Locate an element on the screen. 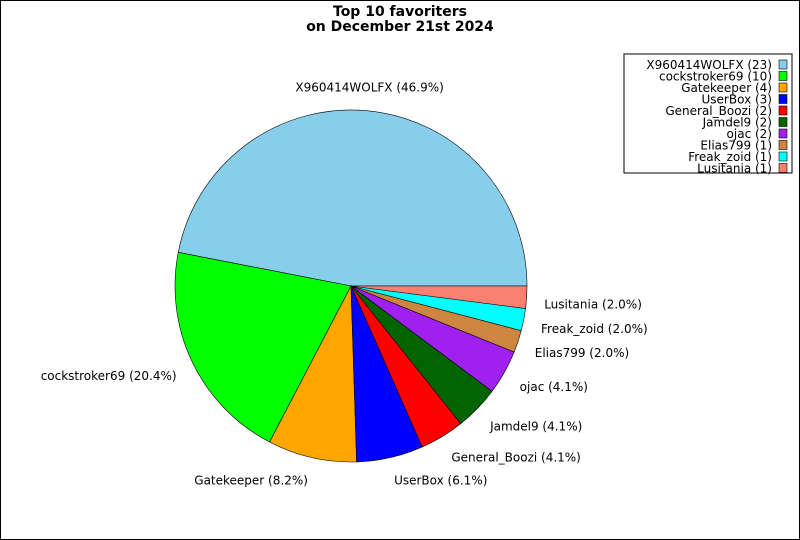 The height and width of the screenshot is (540, 800). legend-entry: X960414WOLFX (23) is located at coordinates (709, 65).